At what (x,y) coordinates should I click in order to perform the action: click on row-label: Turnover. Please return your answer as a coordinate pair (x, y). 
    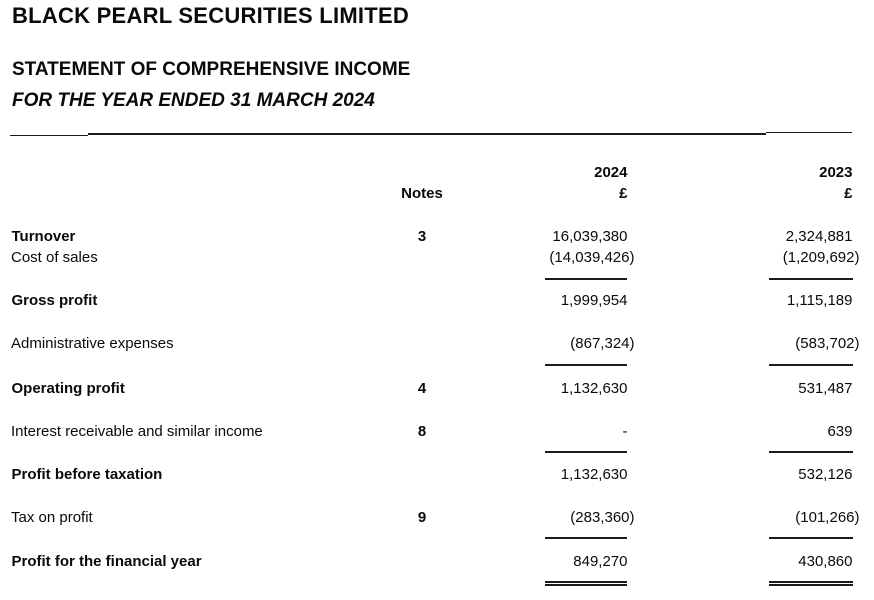
    Looking at the image, I should click on (43, 236).